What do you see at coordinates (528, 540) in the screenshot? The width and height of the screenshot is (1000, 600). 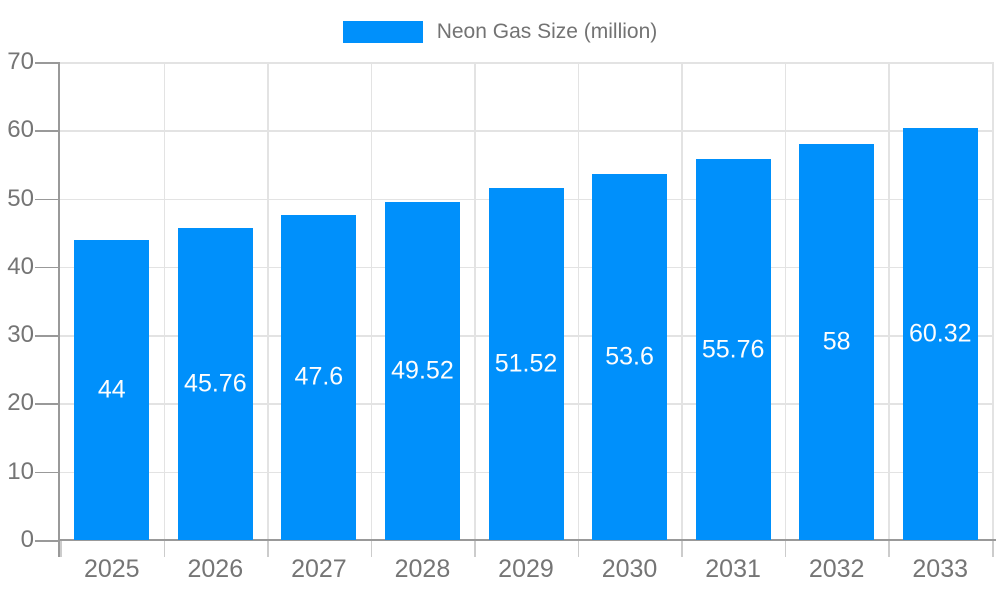 I see `x-axis-line` at bounding box center [528, 540].